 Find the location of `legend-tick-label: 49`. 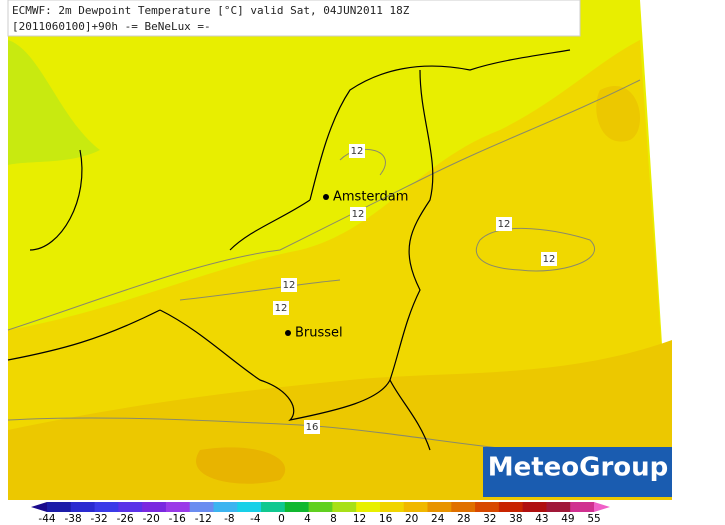

legend-tick-label: 49 is located at coordinates (567, 519).